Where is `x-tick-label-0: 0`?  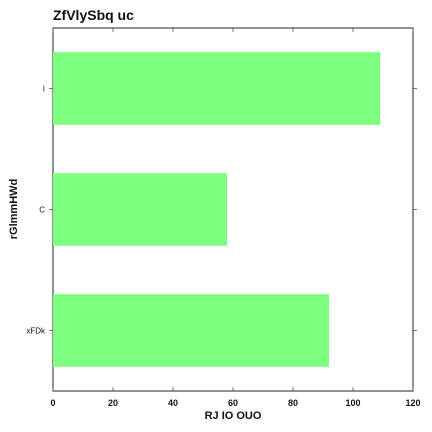 x-tick-label-0: 0 is located at coordinates (52, 403).